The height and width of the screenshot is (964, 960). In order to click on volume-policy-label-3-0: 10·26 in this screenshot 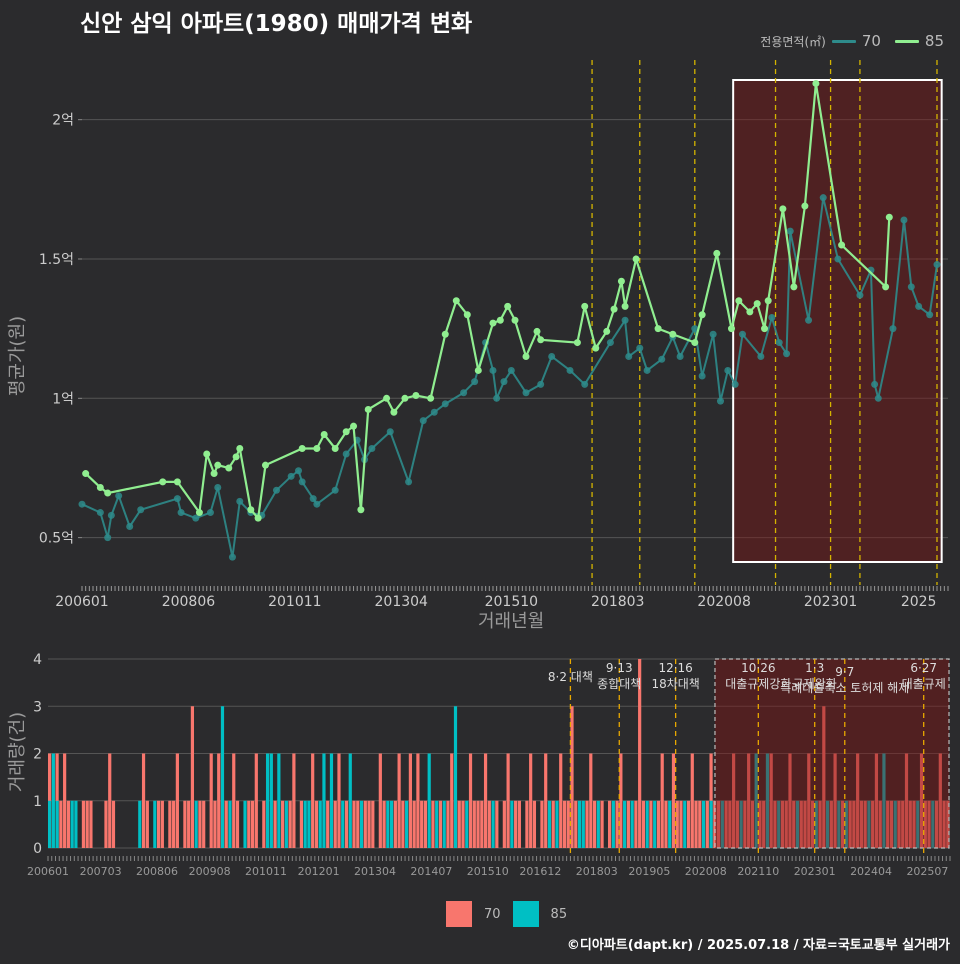, I will do `click(758, 668)`.